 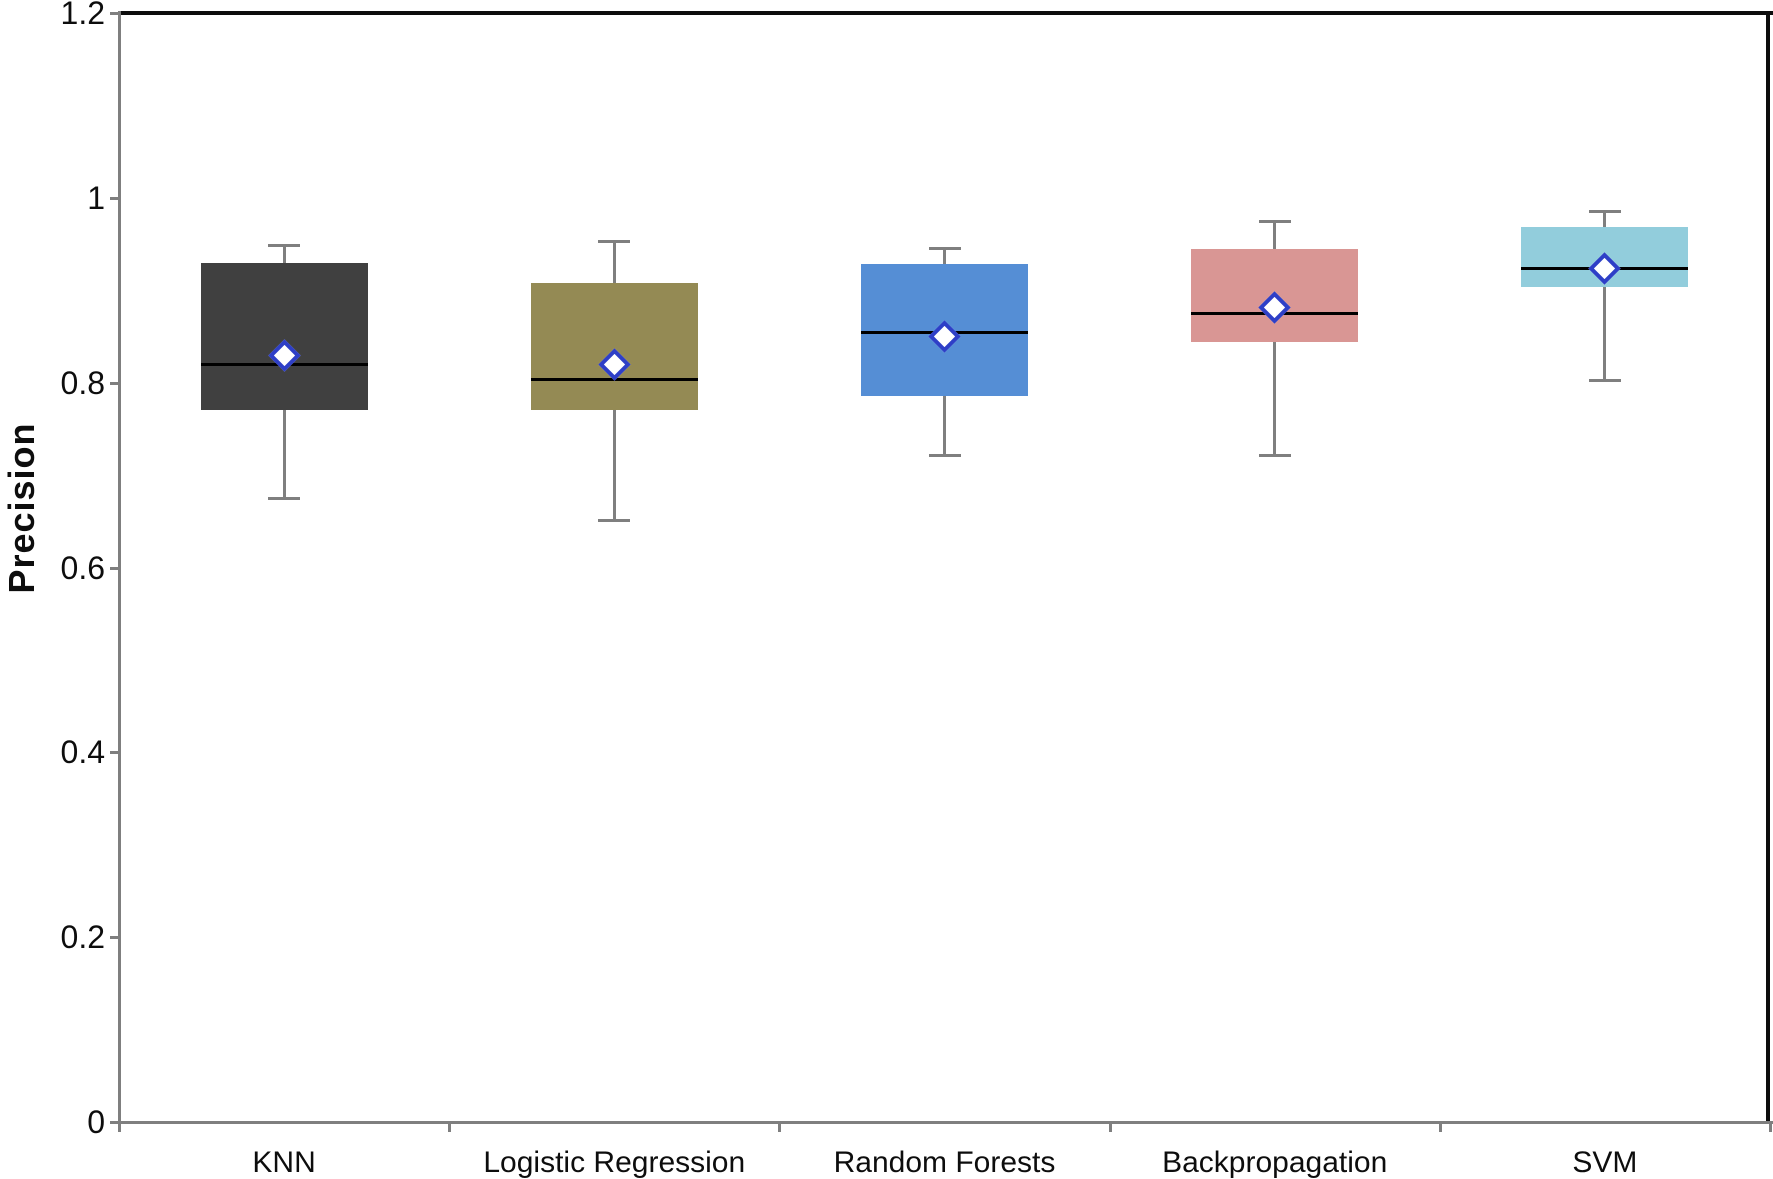 I want to click on y-tick-label: 0.8, so click(x=82, y=382).